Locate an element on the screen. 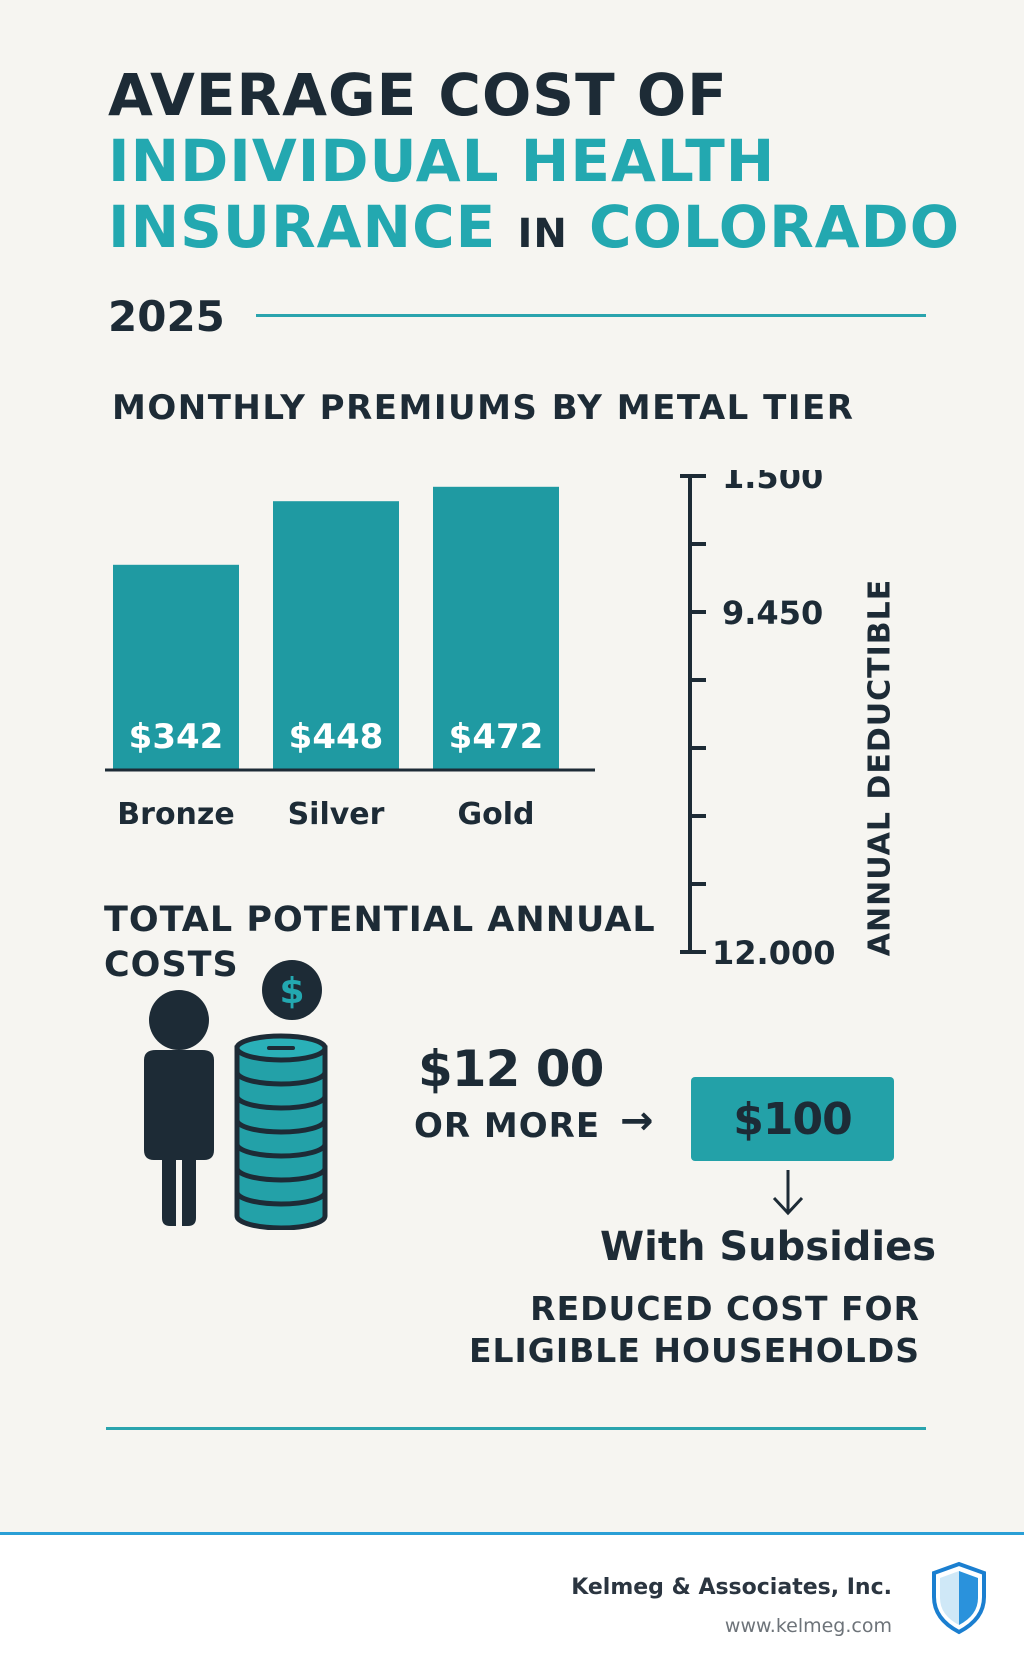 The image size is (1024, 1669). annual-cost-amount: $12 00 is located at coordinates (511, 1069).